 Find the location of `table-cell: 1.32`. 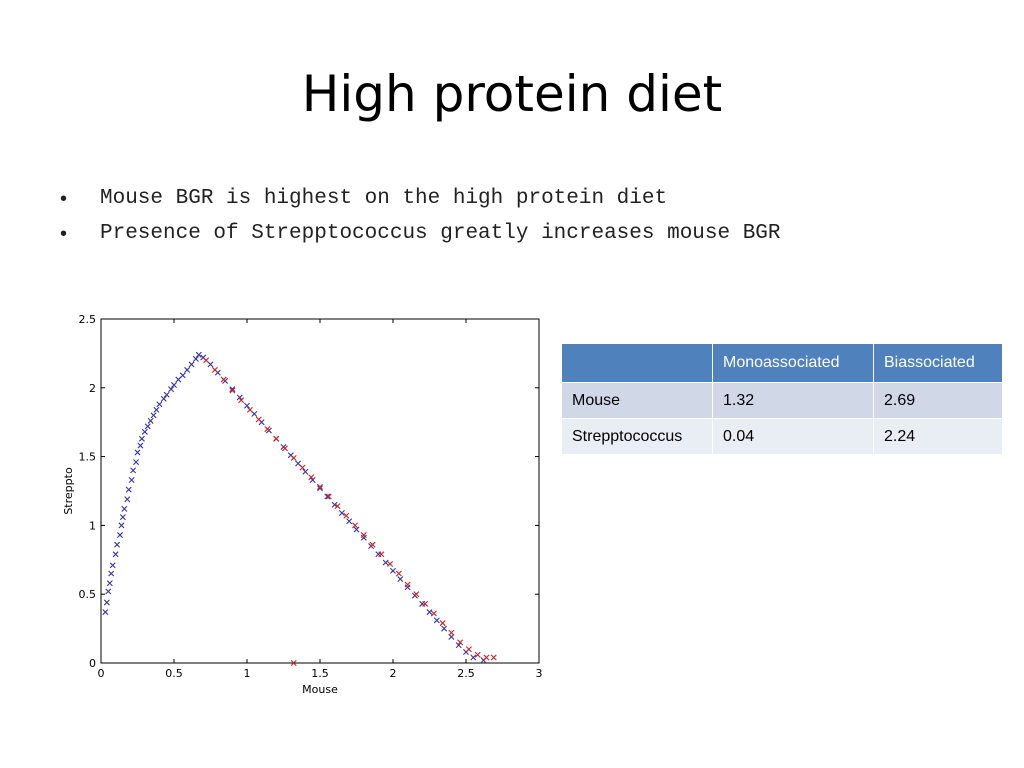

table-cell: 1.32 is located at coordinates (793, 400).